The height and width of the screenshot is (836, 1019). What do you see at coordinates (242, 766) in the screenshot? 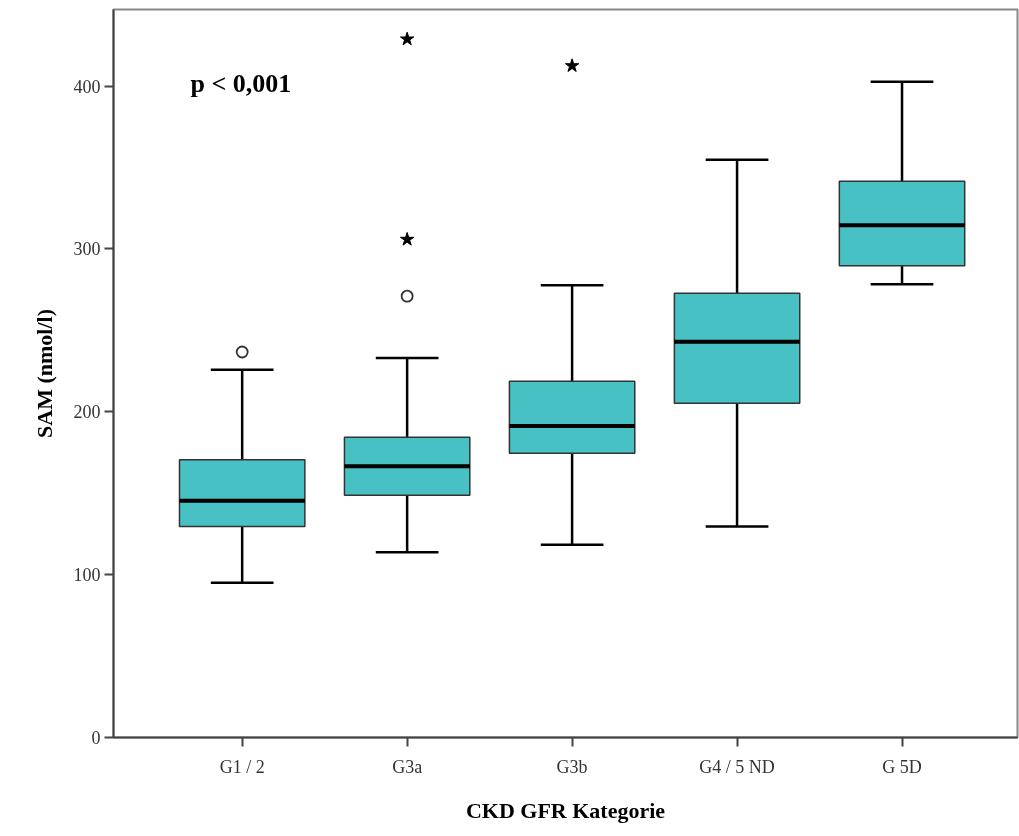
I see `x-tick-label: G1 / 2` at bounding box center [242, 766].